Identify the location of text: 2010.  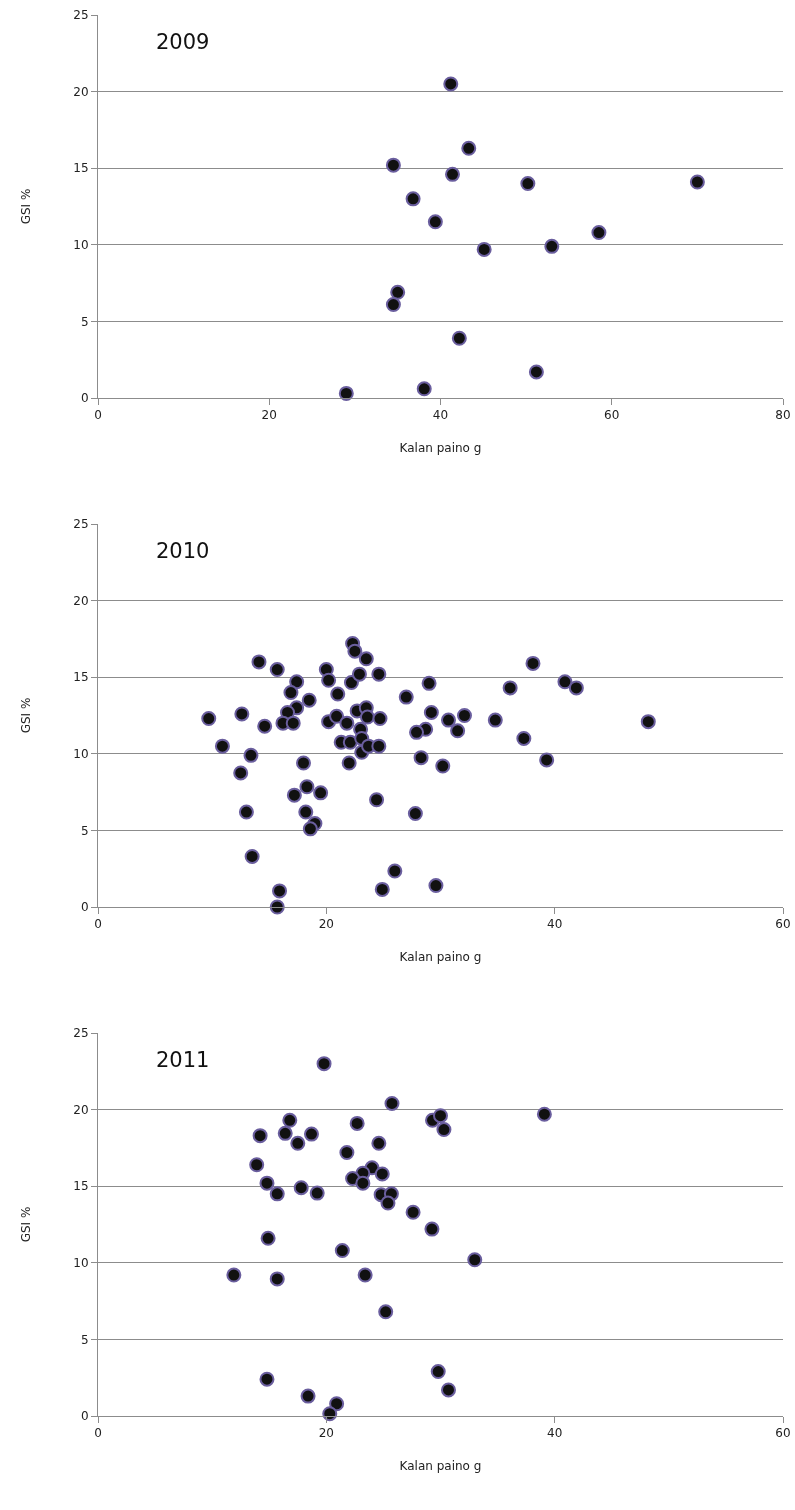
(183, 551).